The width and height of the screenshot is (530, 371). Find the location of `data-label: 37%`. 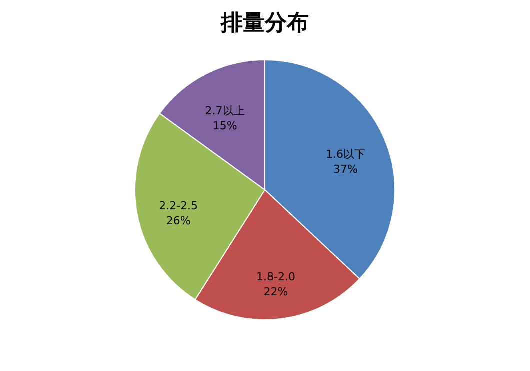

data-label: 37% is located at coordinates (346, 169).